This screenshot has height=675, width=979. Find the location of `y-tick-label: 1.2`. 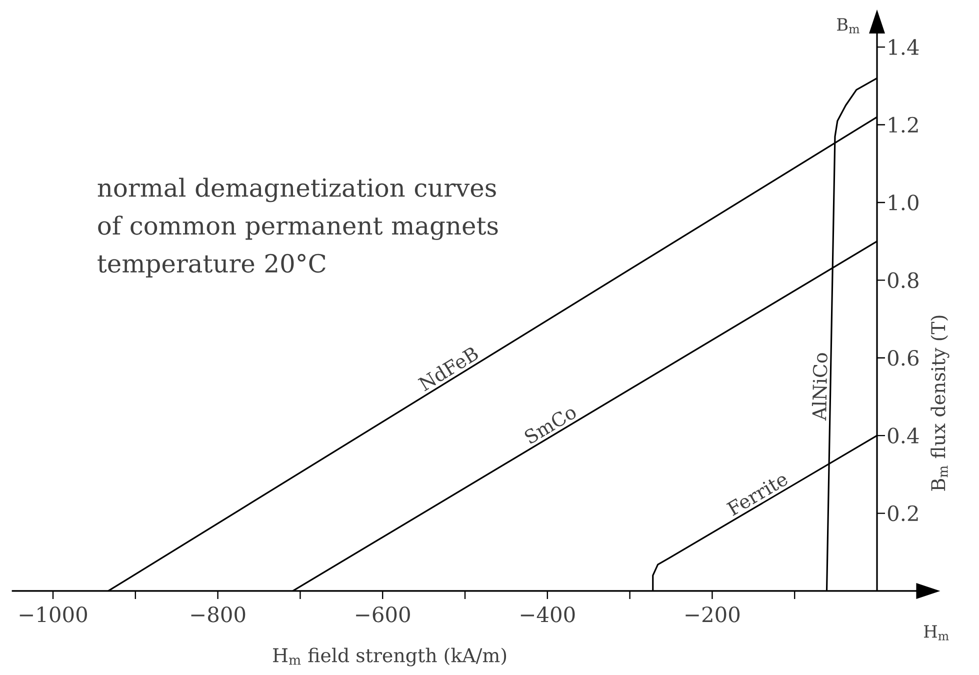

y-tick-label: 1.2 is located at coordinates (903, 124).